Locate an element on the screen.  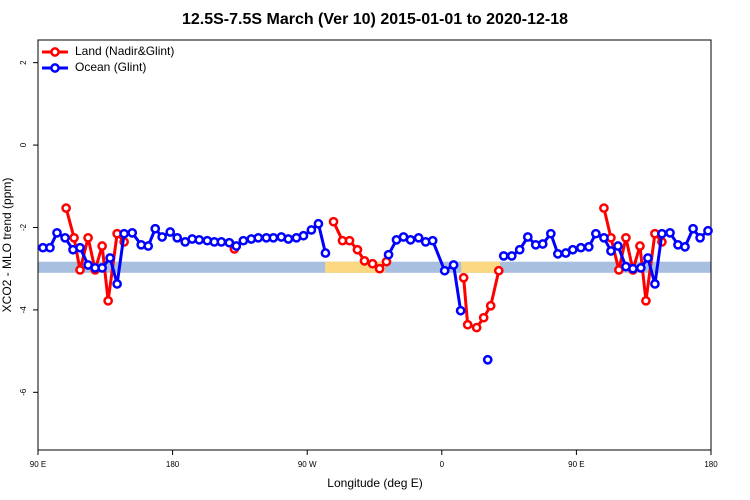
y-axis-label: XCO2 - MLO trend (ppm) is located at coordinates (7, 245).